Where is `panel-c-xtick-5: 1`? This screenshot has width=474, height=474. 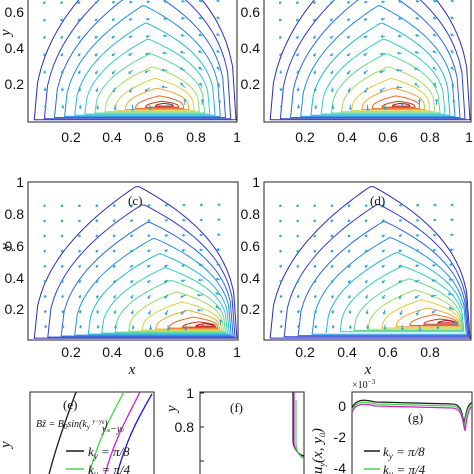 panel-c-xtick-5: 1 is located at coordinates (237, 352).